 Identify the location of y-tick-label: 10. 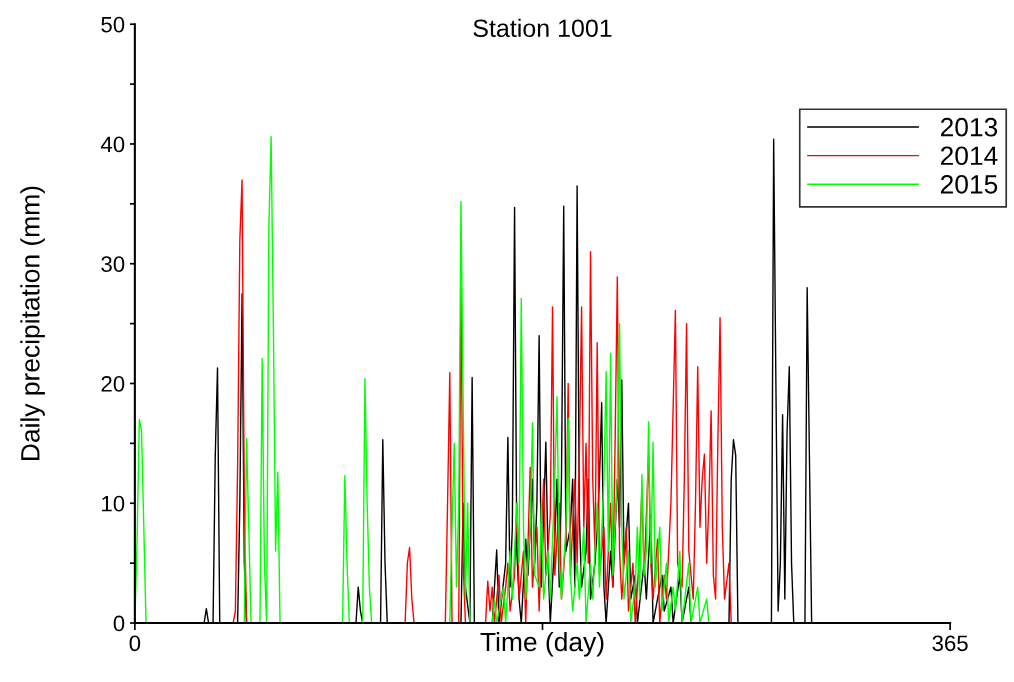
(113, 503).